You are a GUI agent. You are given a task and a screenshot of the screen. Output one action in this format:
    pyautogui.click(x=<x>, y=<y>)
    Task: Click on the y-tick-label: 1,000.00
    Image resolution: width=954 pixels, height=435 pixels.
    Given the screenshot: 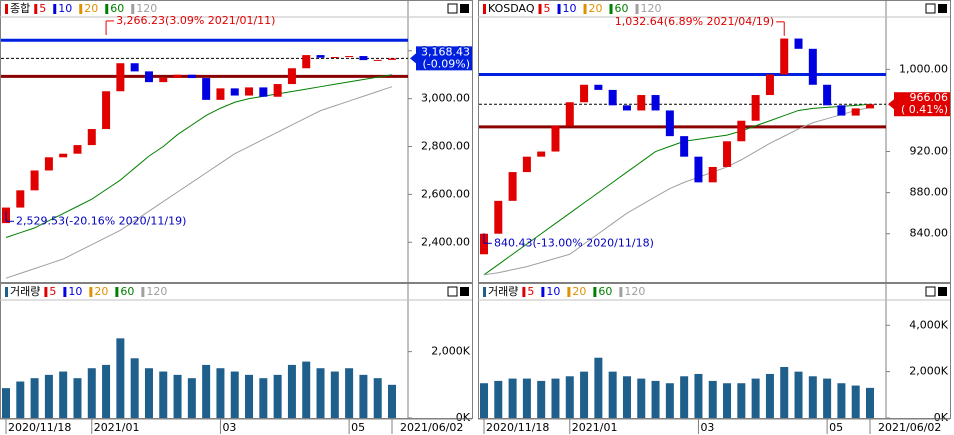 What is the action you would take?
    pyautogui.click(x=923, y=68)
    